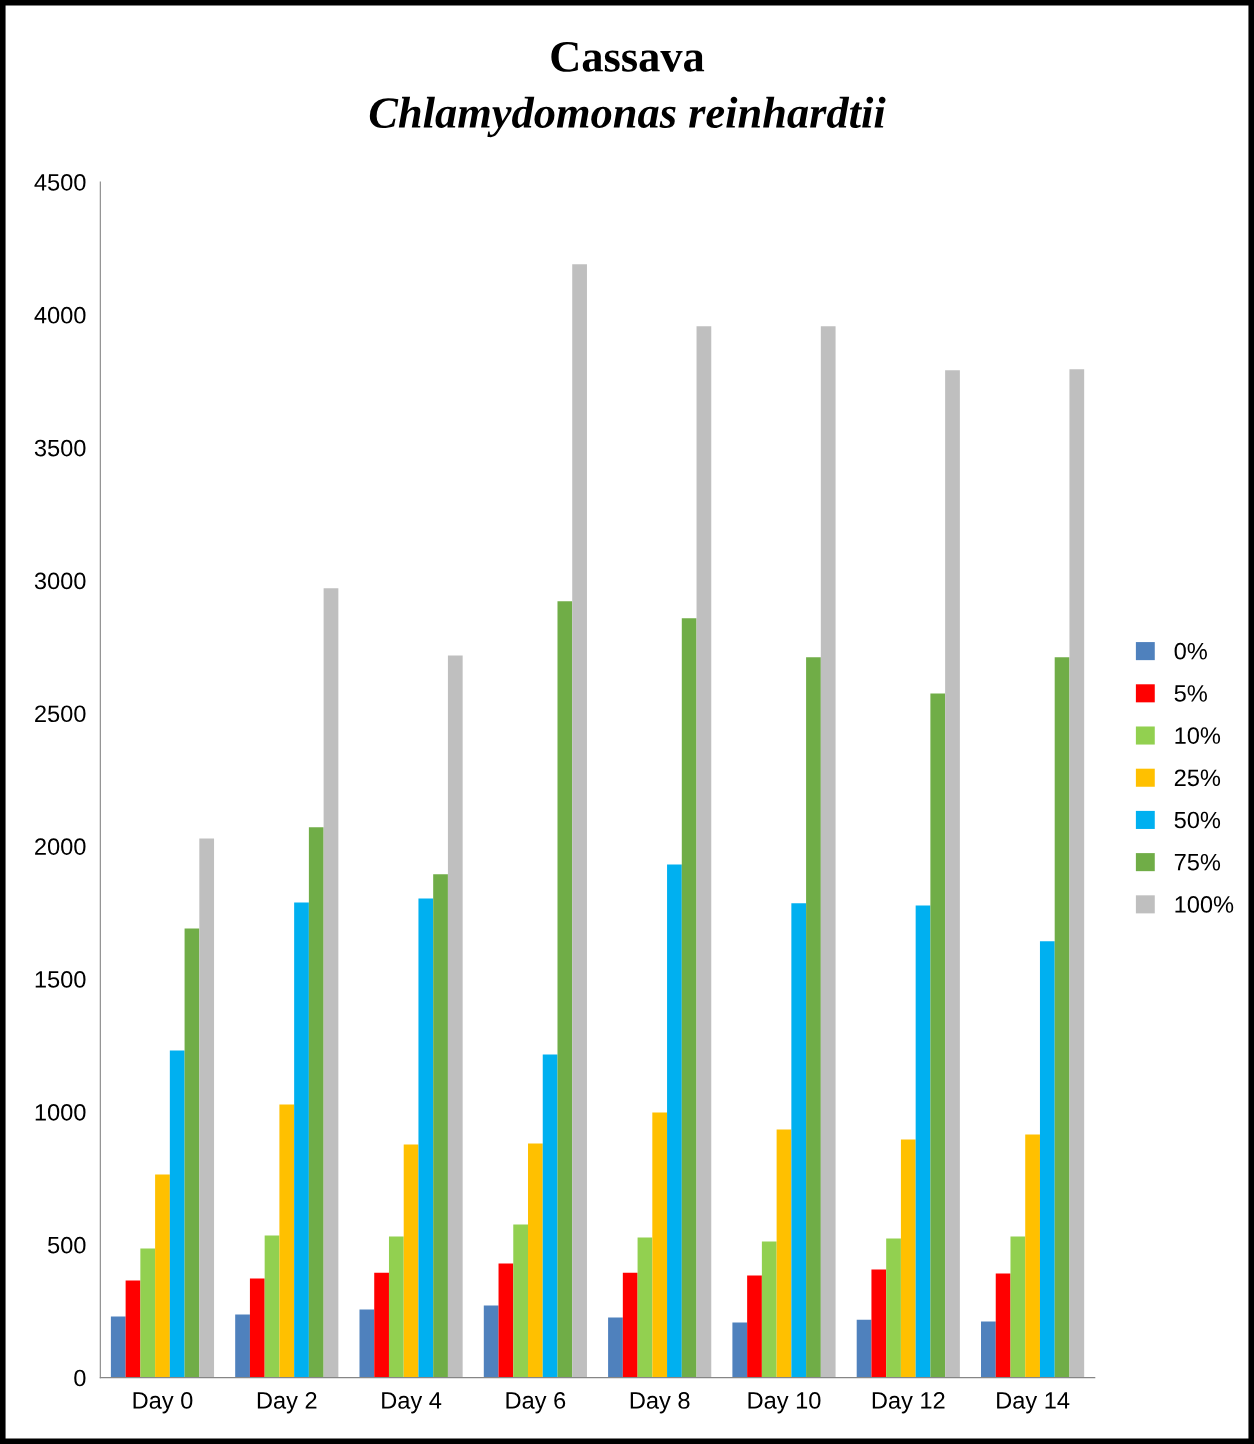 This screenshot has height=1444, width=1254. What do you see at coordinates (1204, 904) in the screenshot?
I see `legend-label: 100%` at bounding box center [1204, 904].